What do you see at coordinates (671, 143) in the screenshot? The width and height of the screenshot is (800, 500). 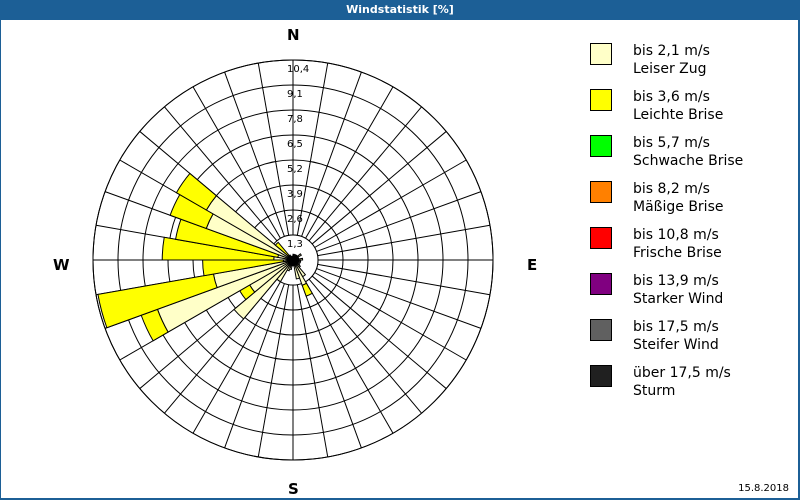 I see `legend-speed: bis 5,7 m/s` at bounding box center [671, 143].